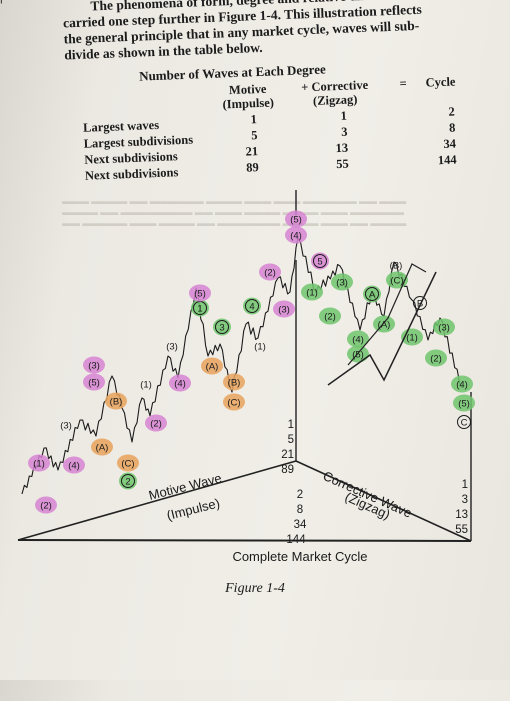  What do you see at coordinates (296, 219) in the screenshot?
I see `wave-label-26: (5)` at bounding box center [296, 219].